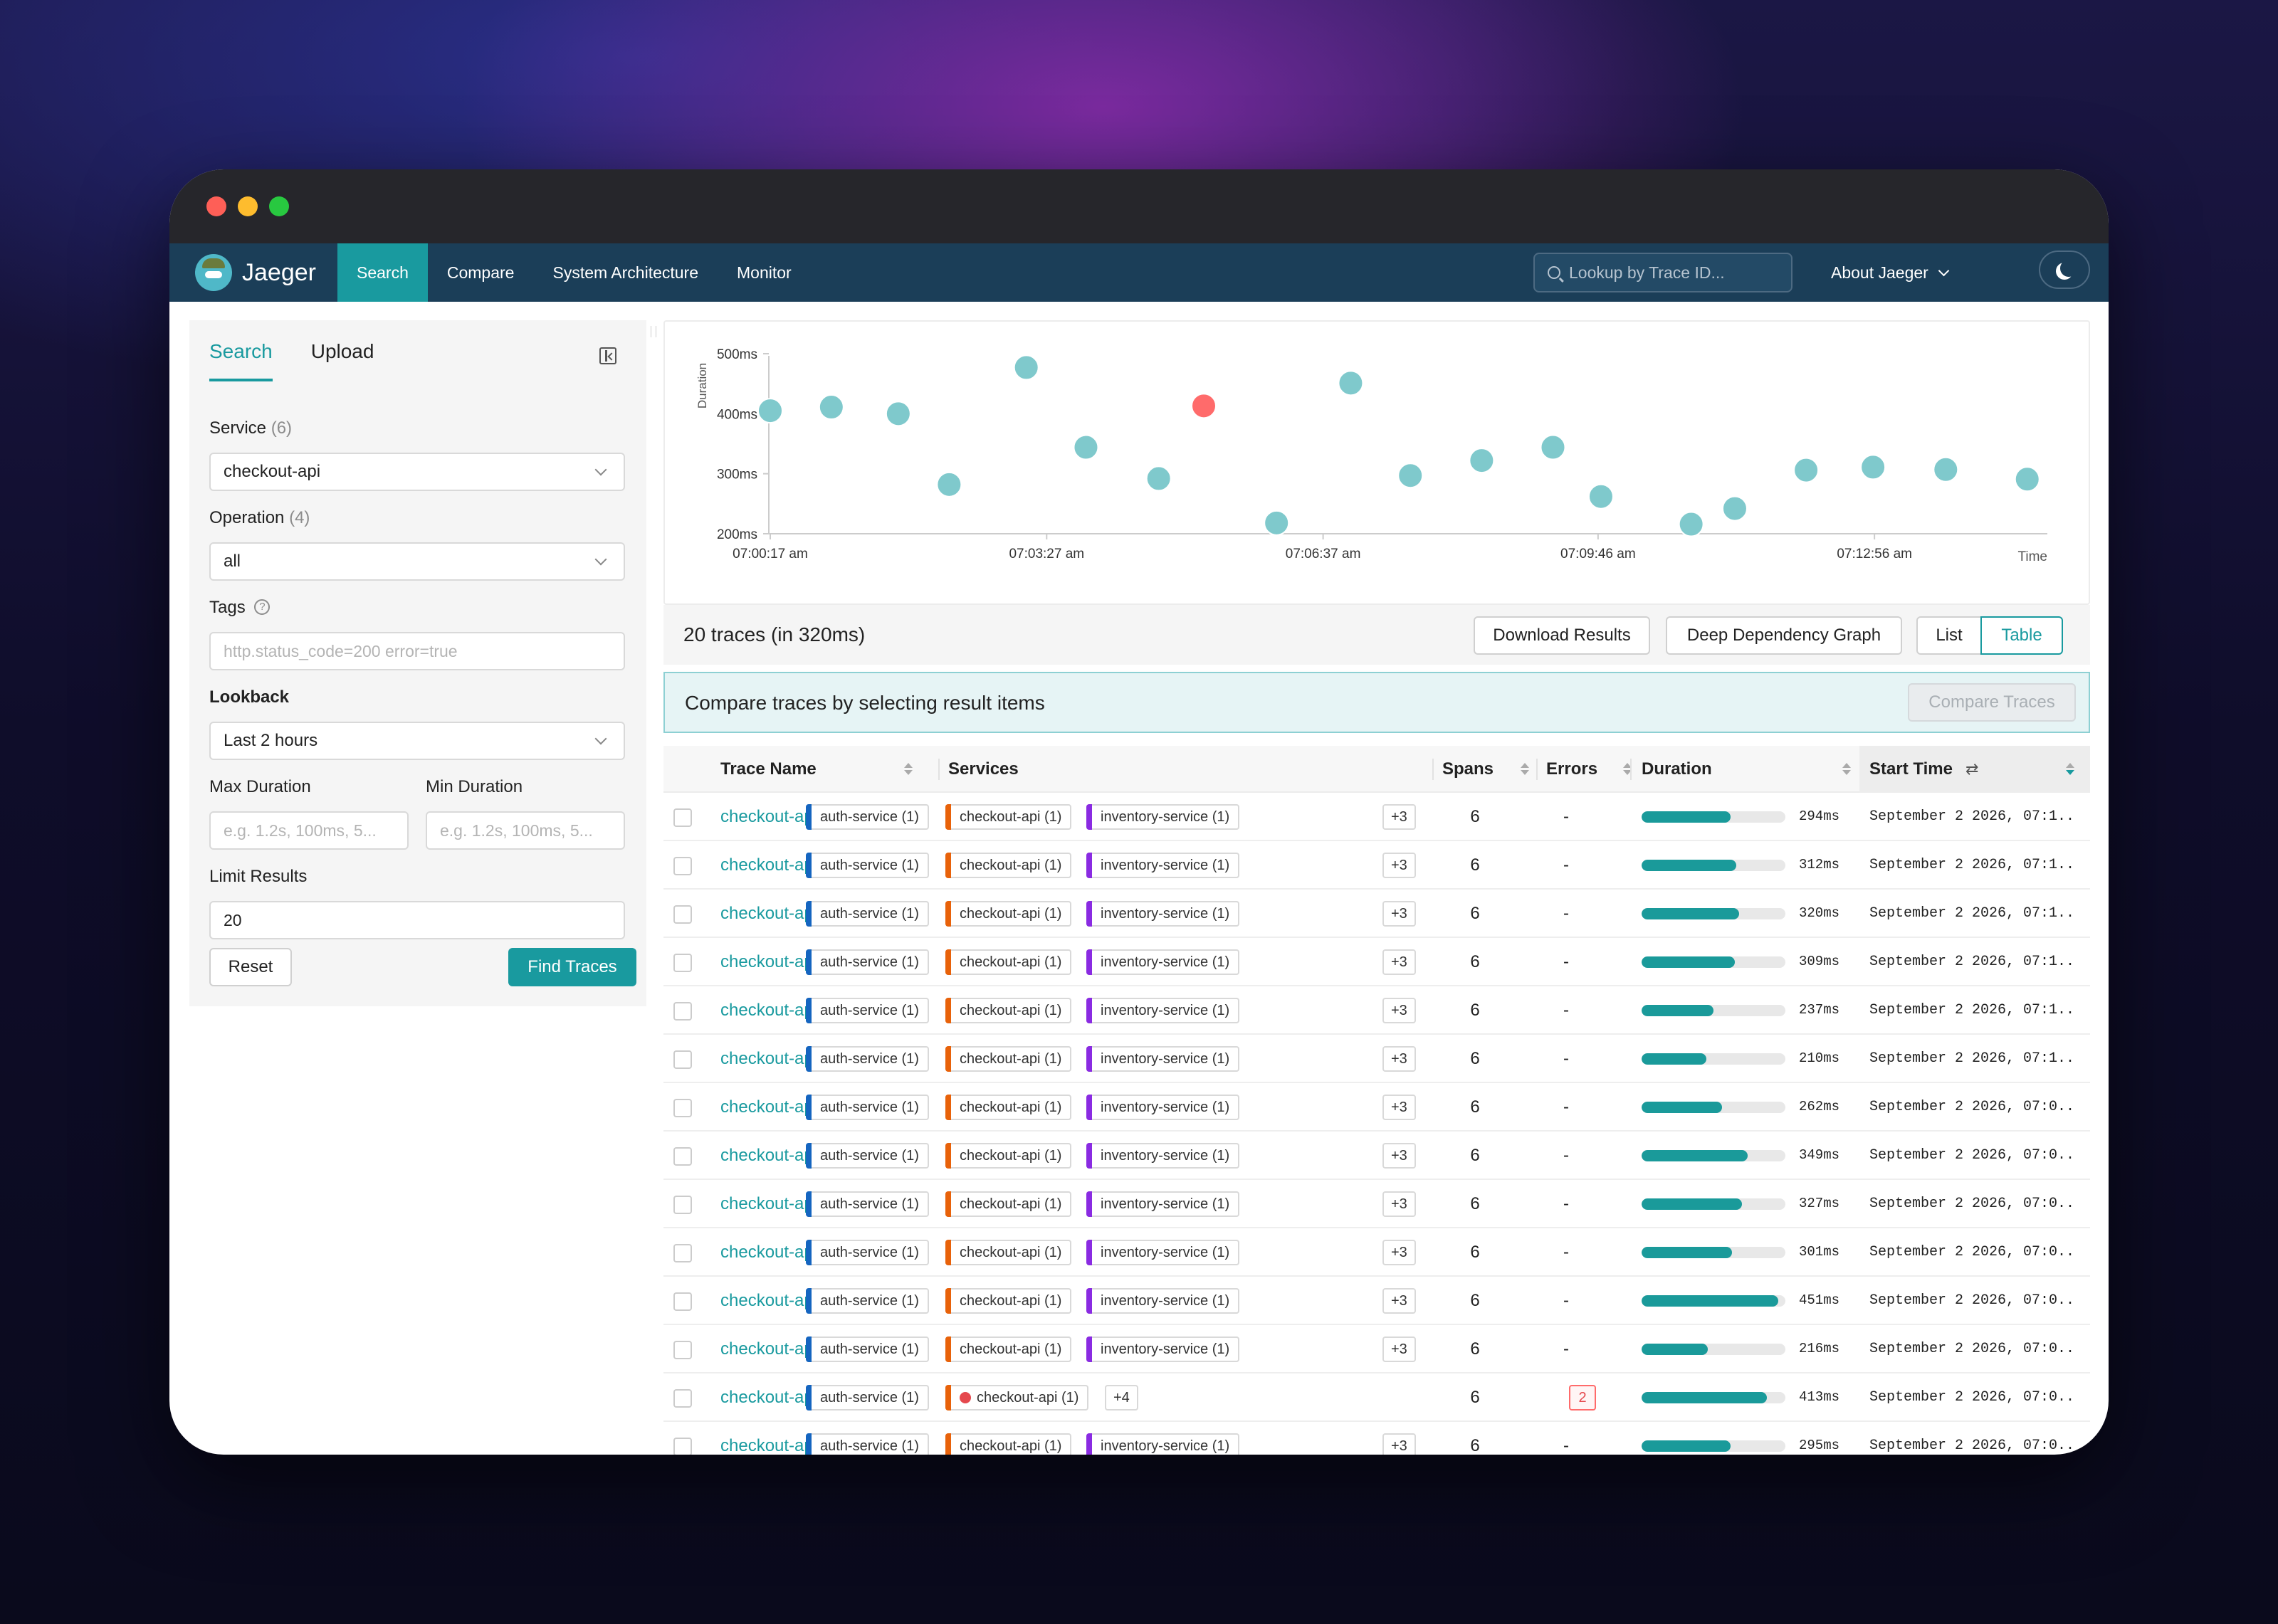 Image resolution: width=2278 pixels, height=1624 pixels. What do you see at coordinates (1139, 206) in the screenshot?
I see `window-titlebar` at bounding box center [1139, 206].